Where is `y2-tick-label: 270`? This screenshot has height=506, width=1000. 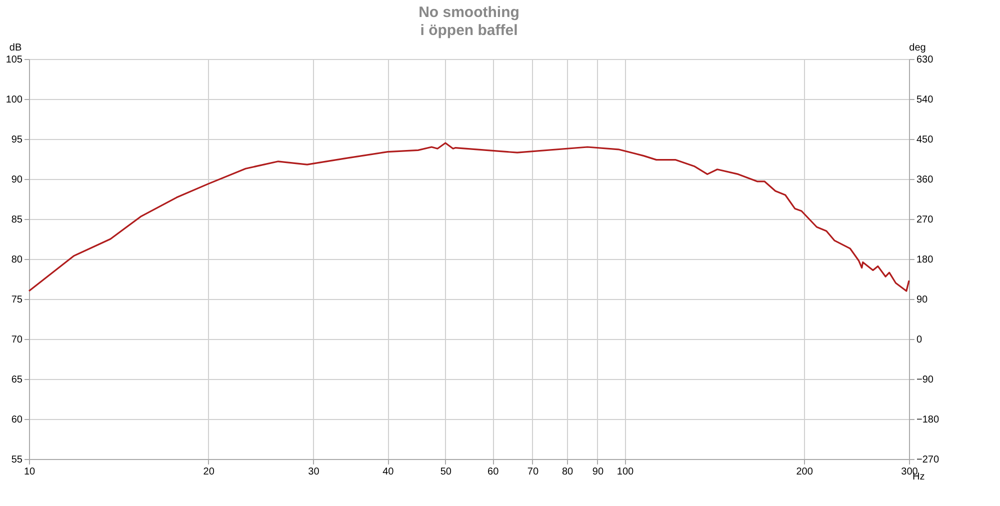 y2-tick-label: 270 is located at coordinates (925, 220).